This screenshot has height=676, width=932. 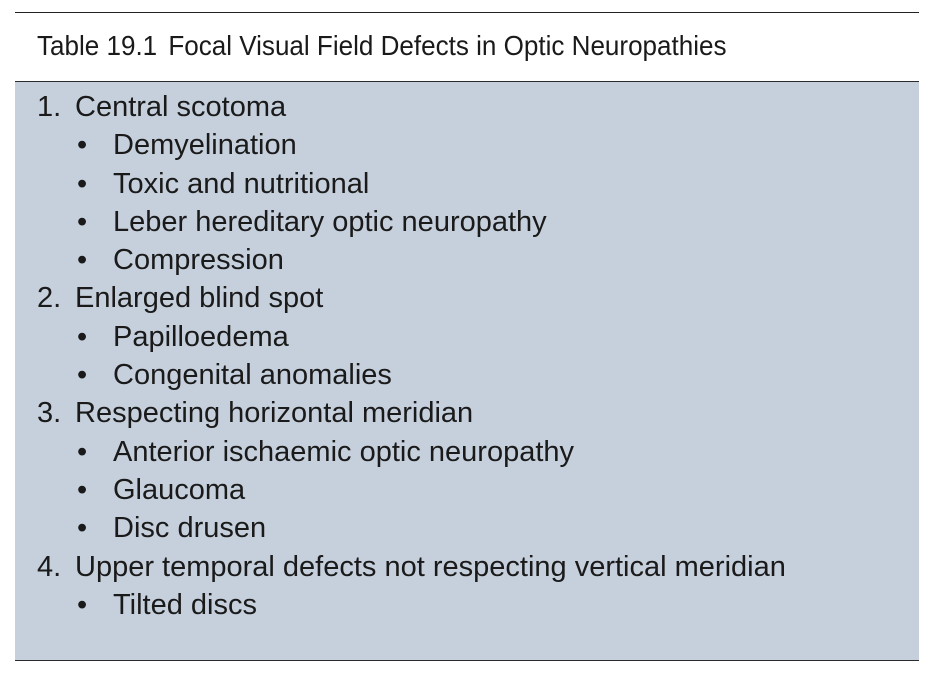 I want to click on sub-item-text: Demyelination, so click(x=205, y=145).